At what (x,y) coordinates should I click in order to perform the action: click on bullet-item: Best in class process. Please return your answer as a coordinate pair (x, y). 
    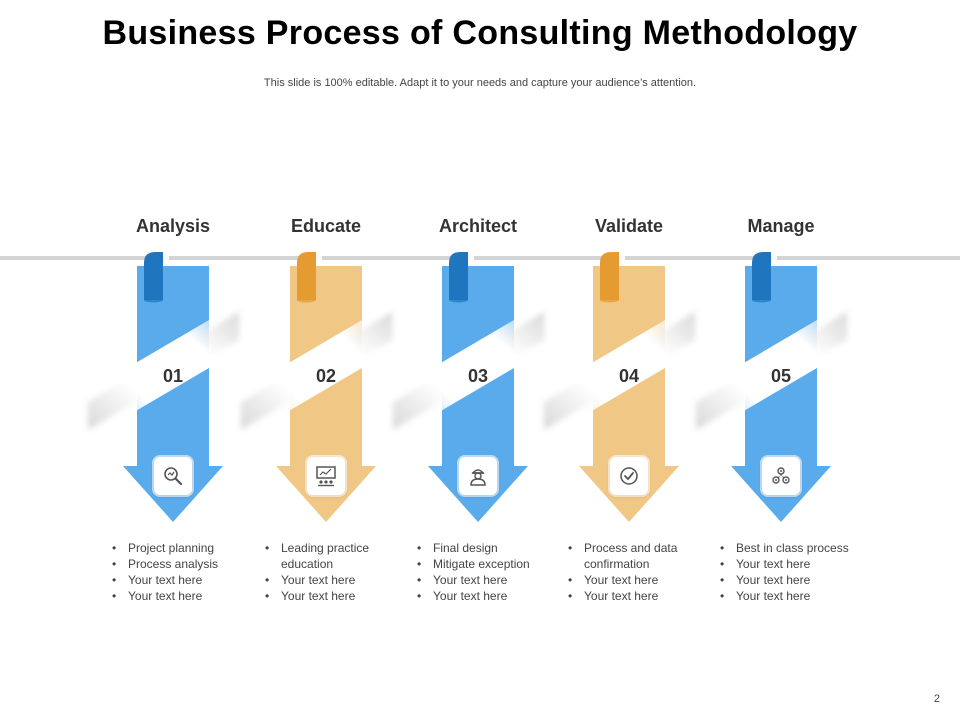
    Looking at the image, I should click on (788, 548).